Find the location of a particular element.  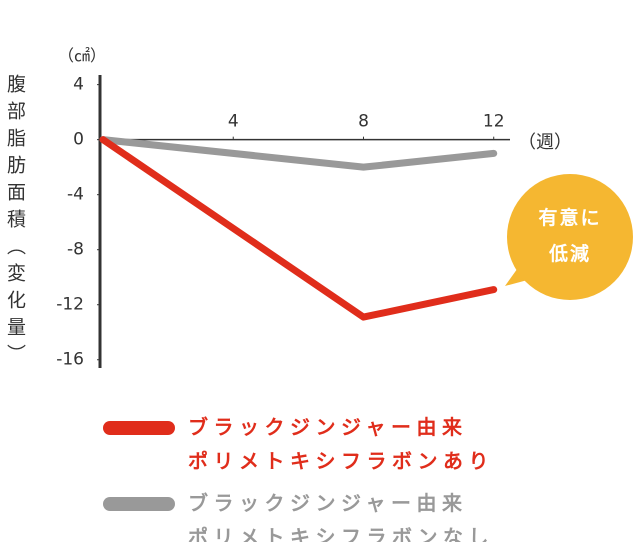

y-tick-label: -4 is located at coordinates (75, 195).